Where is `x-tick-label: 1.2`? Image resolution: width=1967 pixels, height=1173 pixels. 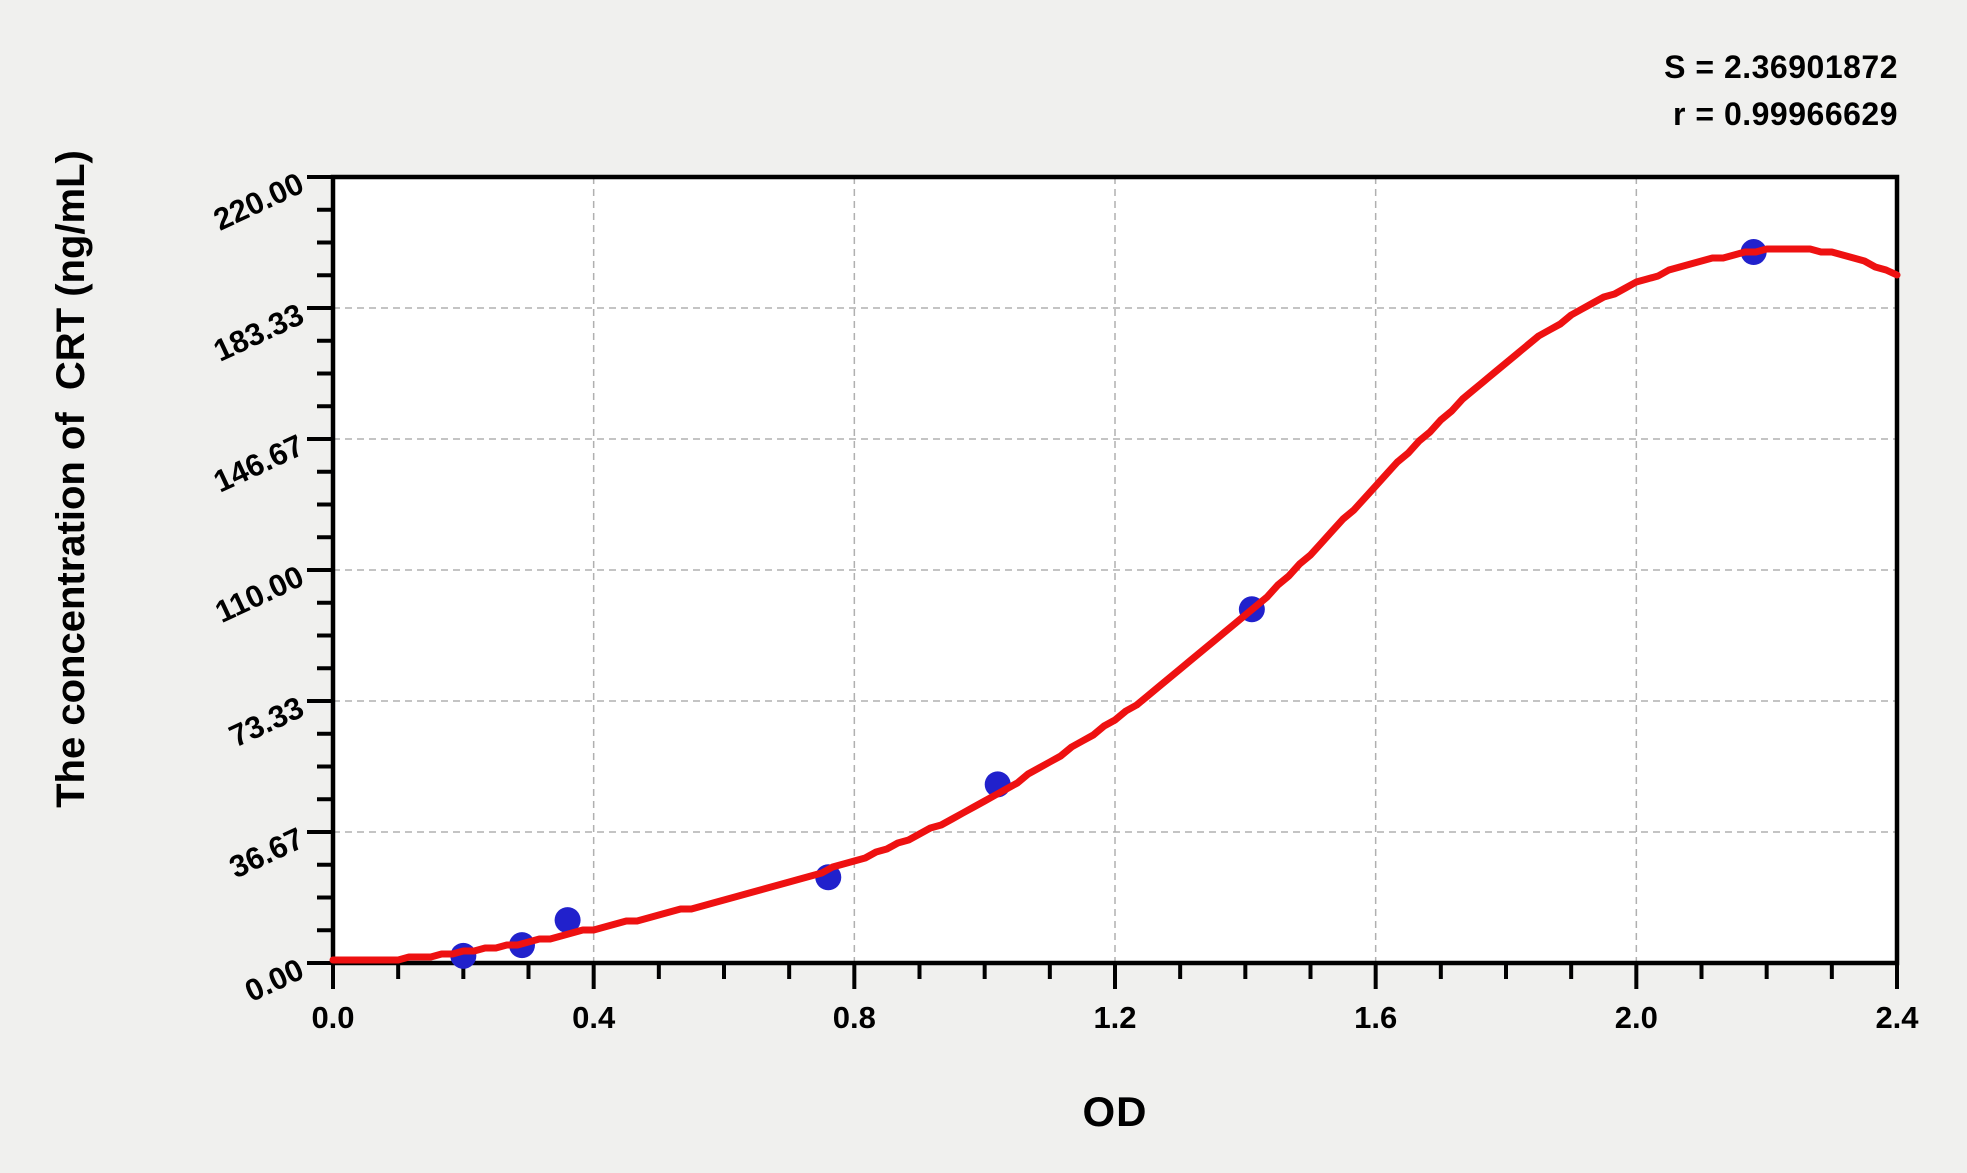
x-tick-label: 1.2 is located at coordinates (1114, 1017).